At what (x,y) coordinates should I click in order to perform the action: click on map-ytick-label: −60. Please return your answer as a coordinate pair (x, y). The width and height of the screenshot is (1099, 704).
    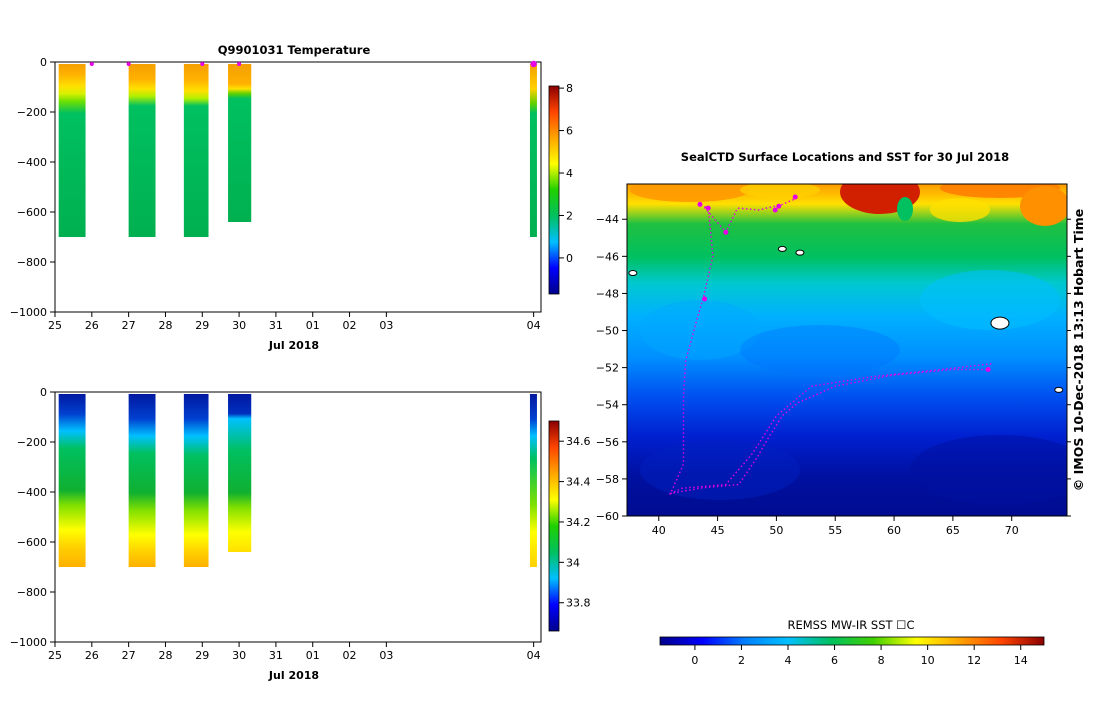
    Looking at the image, I should click on (607, 516).